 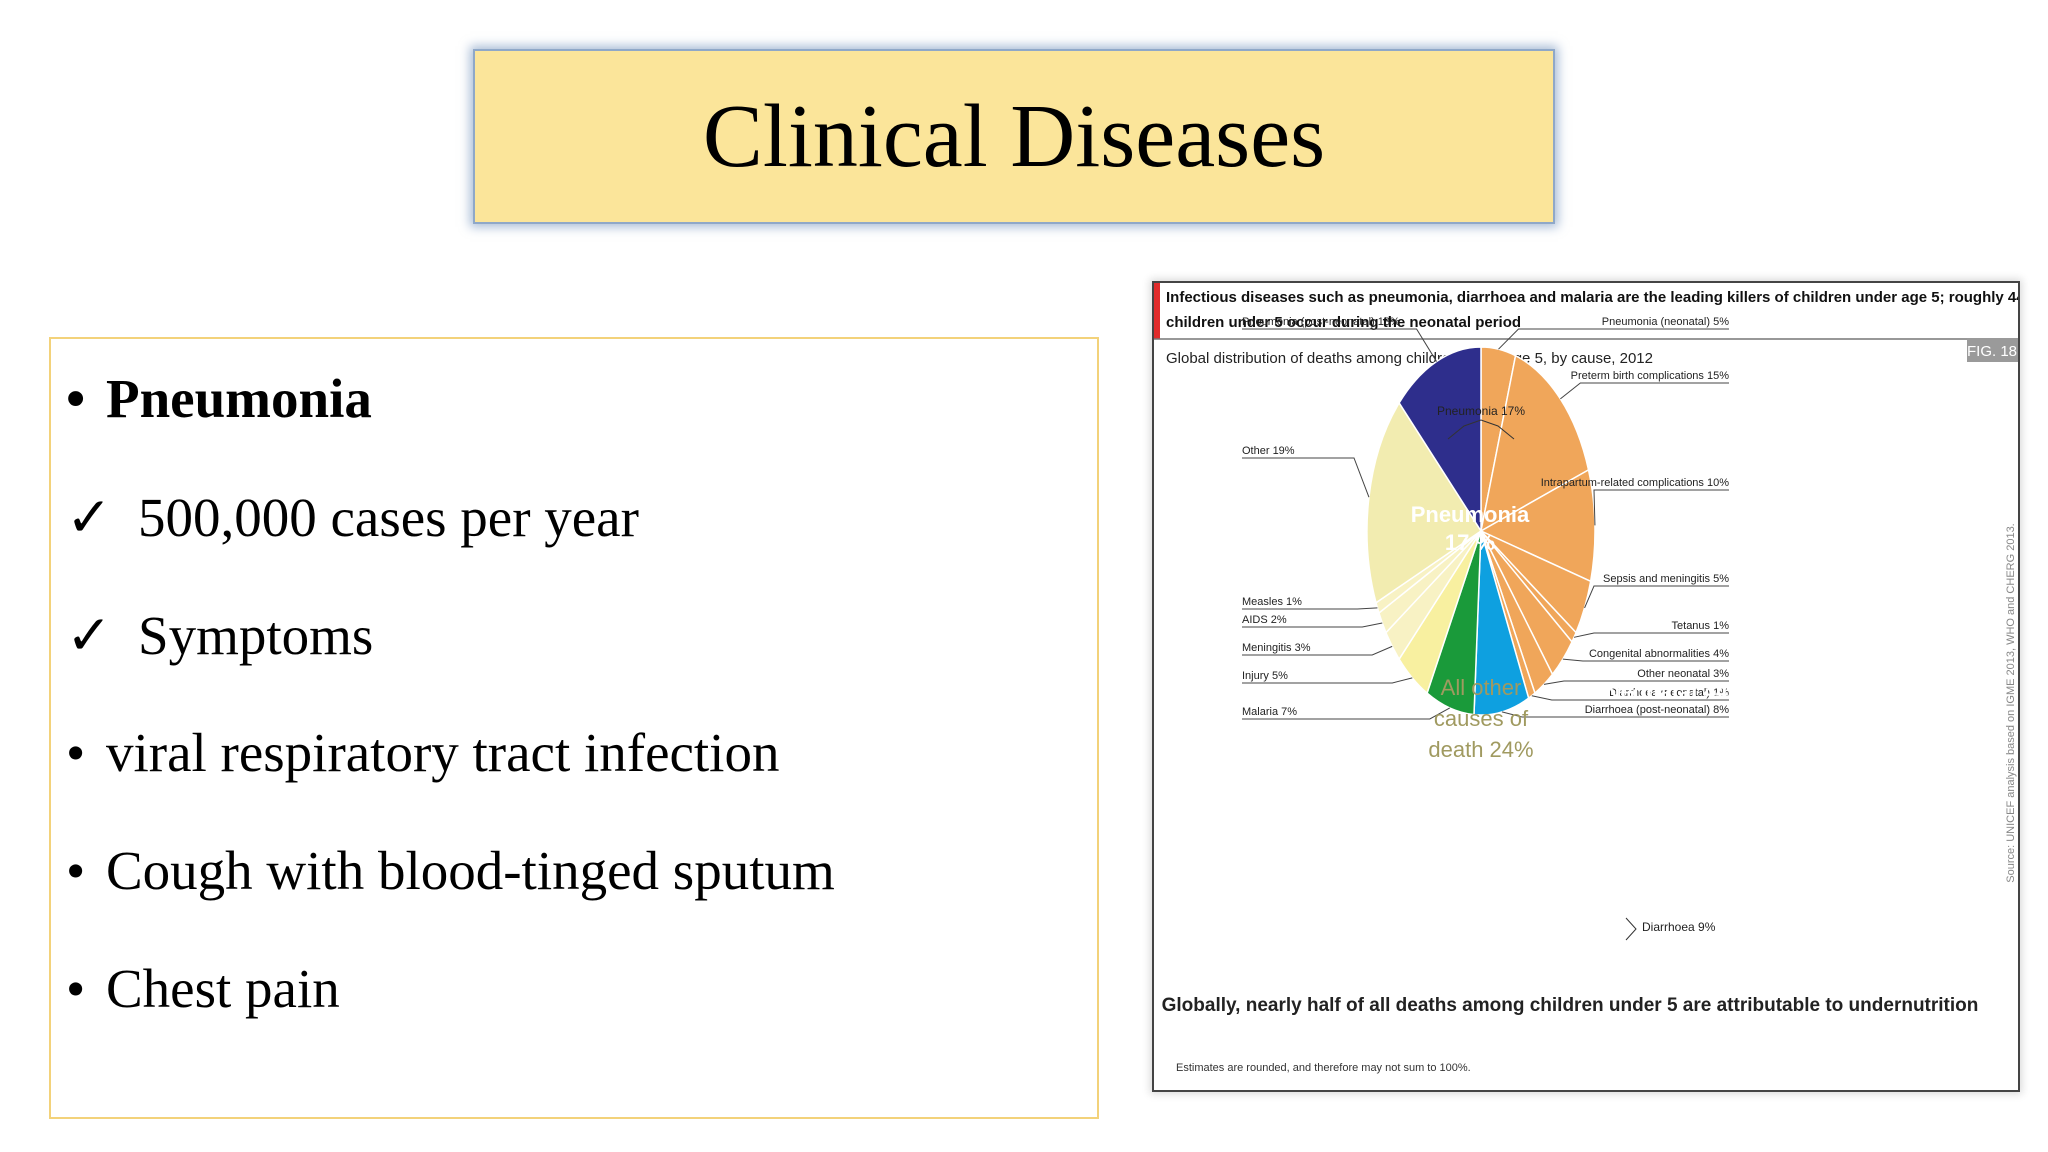 What do you see at coordinates (1276, 648) in the screenshot?
I see `outer-label: Meningitis 3%` at bounding box center [1276, 648].